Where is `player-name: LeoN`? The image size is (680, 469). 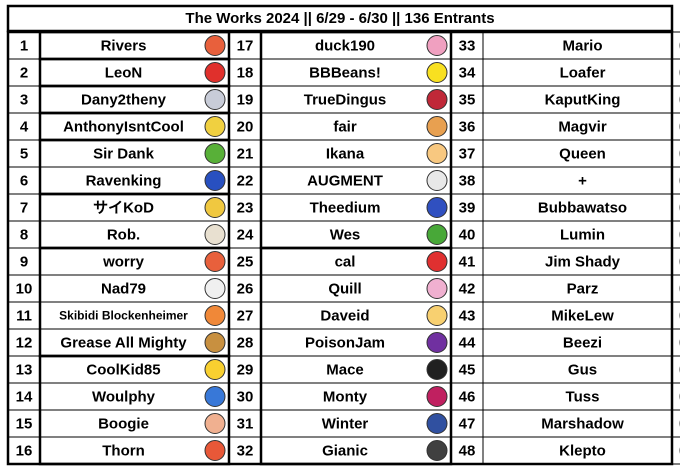
player-name: LeoN is located at coordinates (124, 72).